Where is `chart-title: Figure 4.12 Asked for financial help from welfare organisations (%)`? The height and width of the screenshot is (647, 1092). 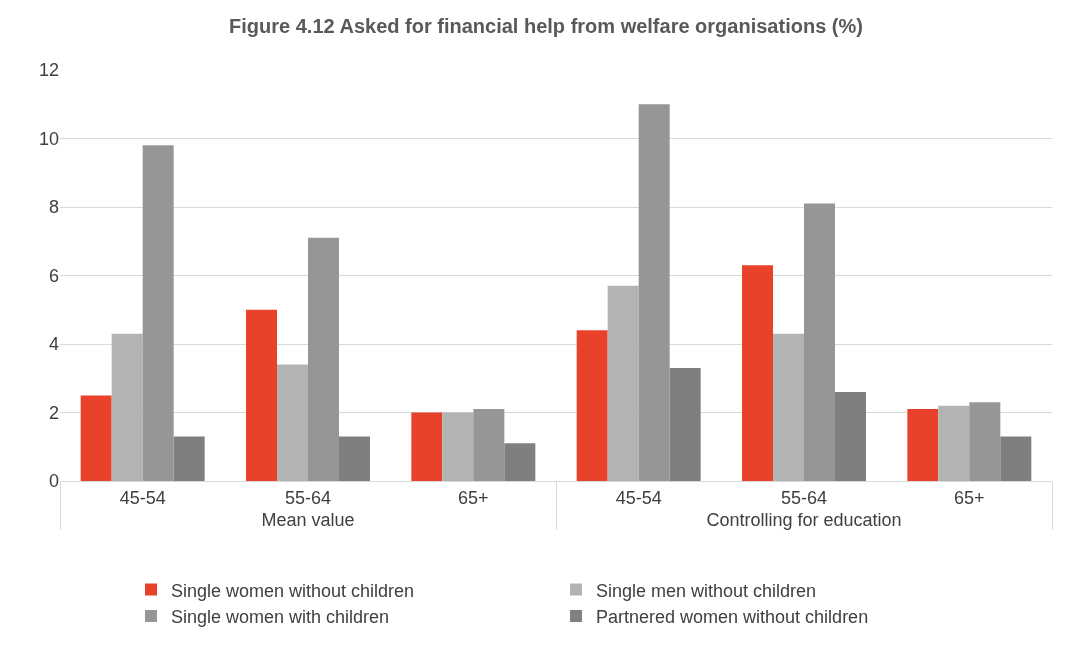
chart-title: Figure 4.12 Asked for financial help from welfare organisations (%) is located at coordinates (546, 26).